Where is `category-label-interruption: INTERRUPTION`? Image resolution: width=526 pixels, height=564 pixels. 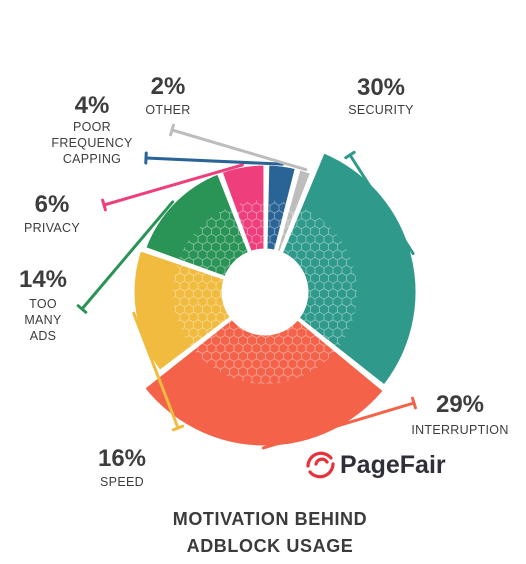
category-label-interruption: INTERRUPTION is located at coordinates (459, 430).